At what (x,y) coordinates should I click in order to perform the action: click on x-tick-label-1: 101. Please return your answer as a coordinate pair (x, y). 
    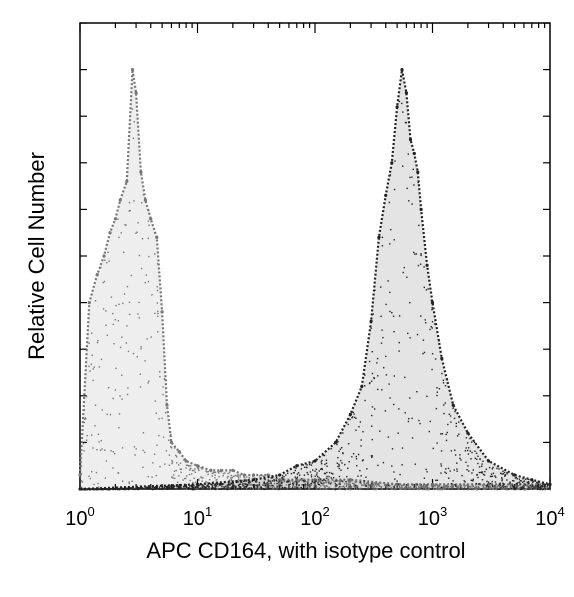
    Looking at the image, I should click on (197, 517).